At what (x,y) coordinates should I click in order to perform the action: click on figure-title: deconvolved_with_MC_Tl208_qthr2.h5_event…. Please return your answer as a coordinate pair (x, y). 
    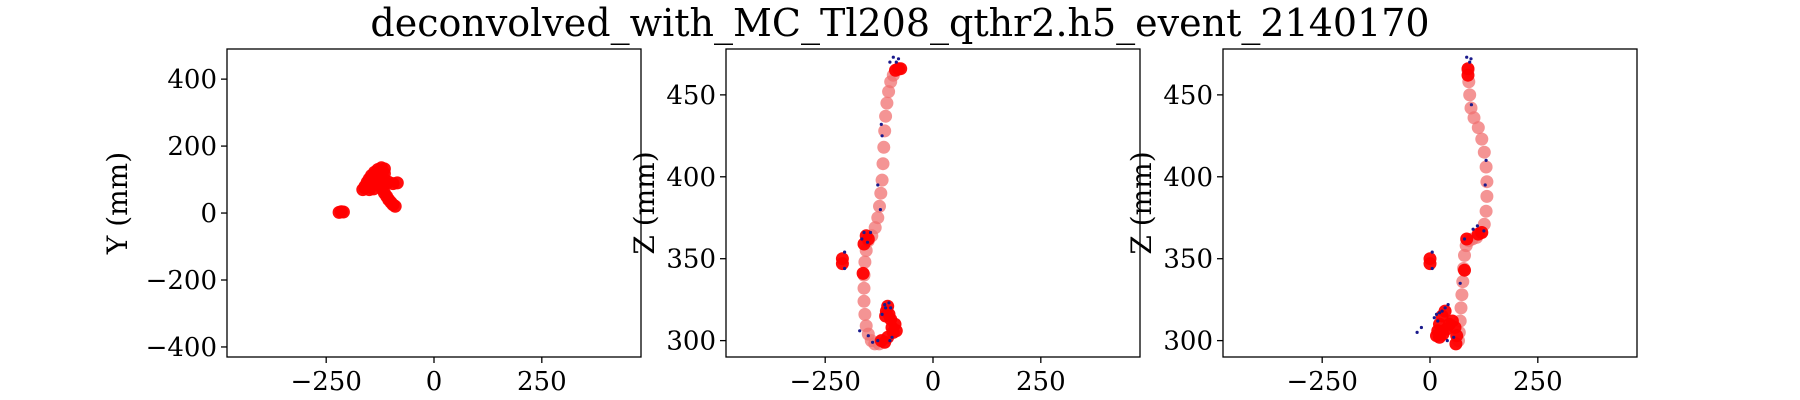
    Looking at the image, I should click on (899, 23).